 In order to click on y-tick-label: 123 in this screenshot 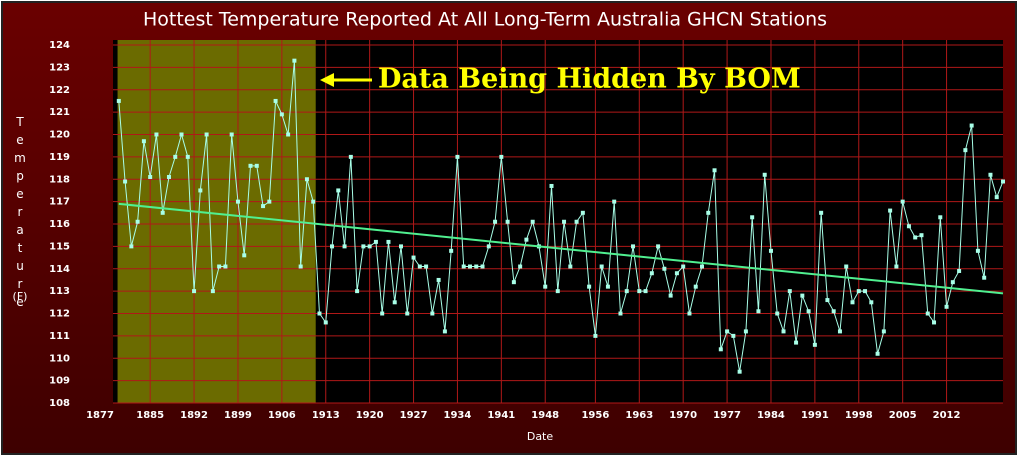, I will do `click(59, 67)`.